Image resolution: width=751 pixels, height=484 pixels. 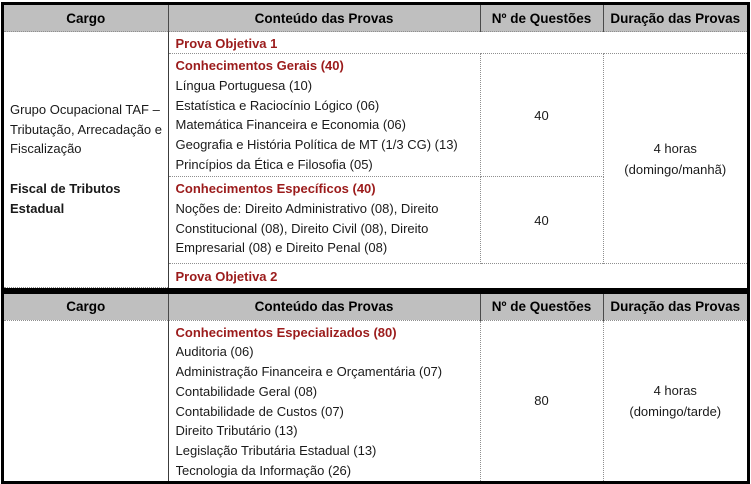 I want to click on prova-objetiva-2-row: Prova Objetiva 2, so click(x=375, y=275).